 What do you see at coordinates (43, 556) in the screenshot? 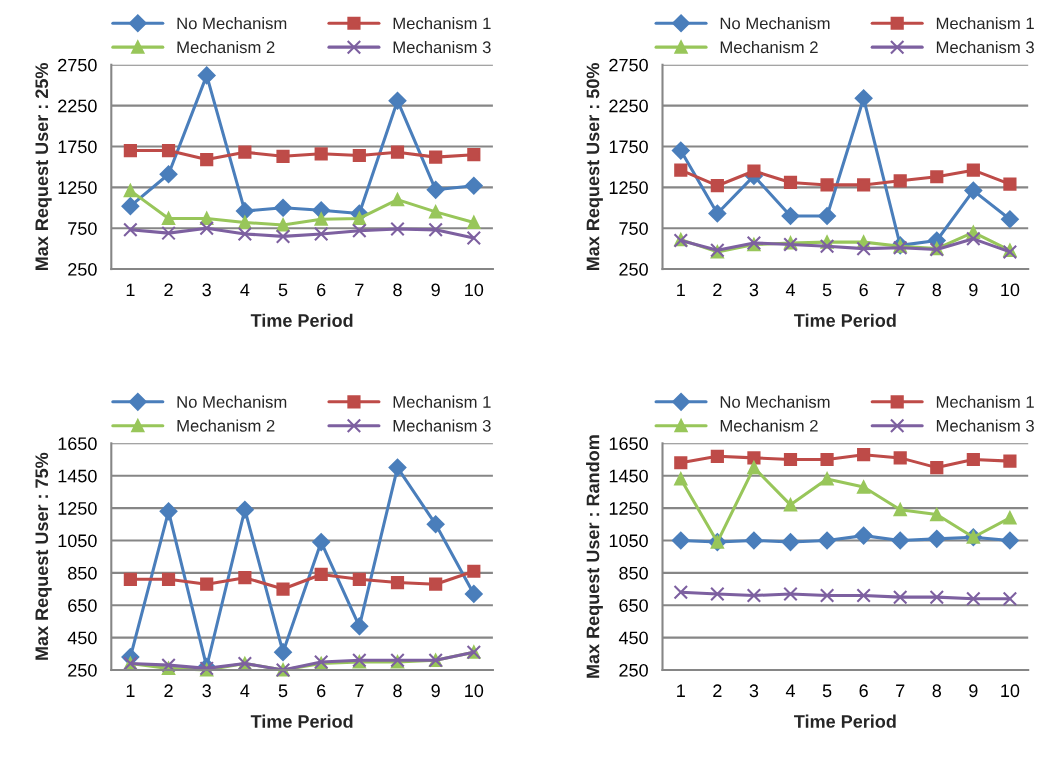
I see `y-axis-title: Max Request User : 75%` at bounding box center [43, 556].